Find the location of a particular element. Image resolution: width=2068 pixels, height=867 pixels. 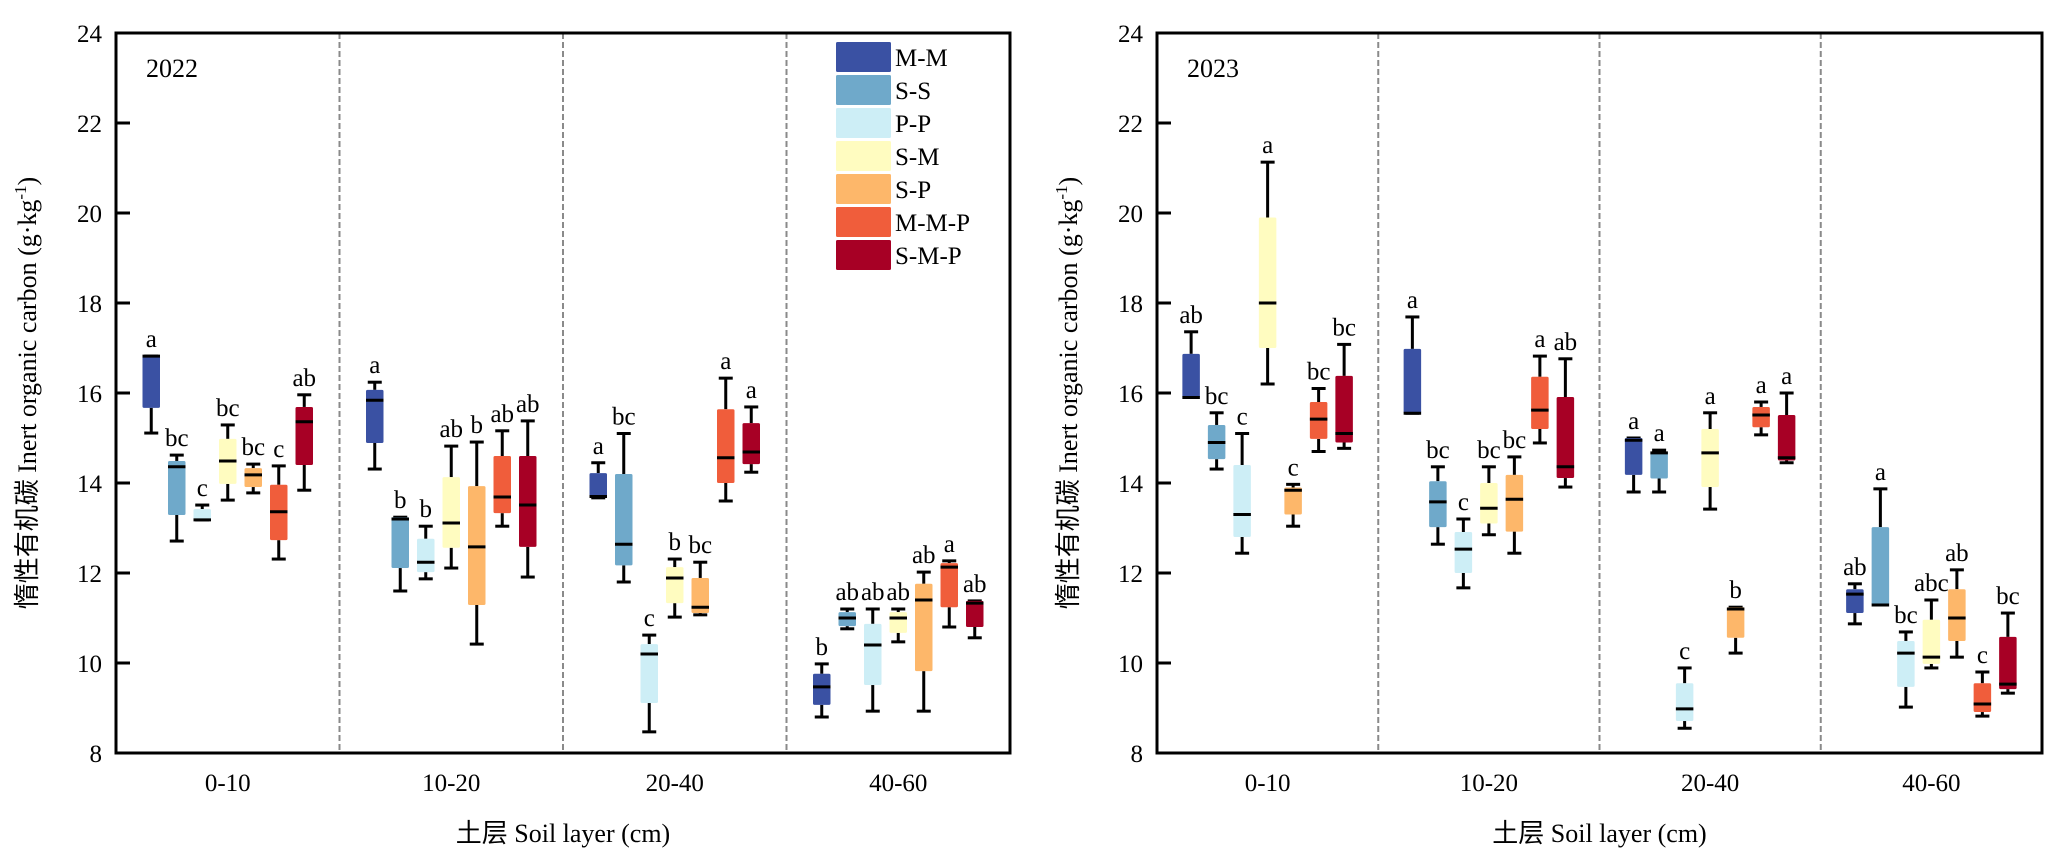

significance-label: abc is located at coordinates (1931, 583).